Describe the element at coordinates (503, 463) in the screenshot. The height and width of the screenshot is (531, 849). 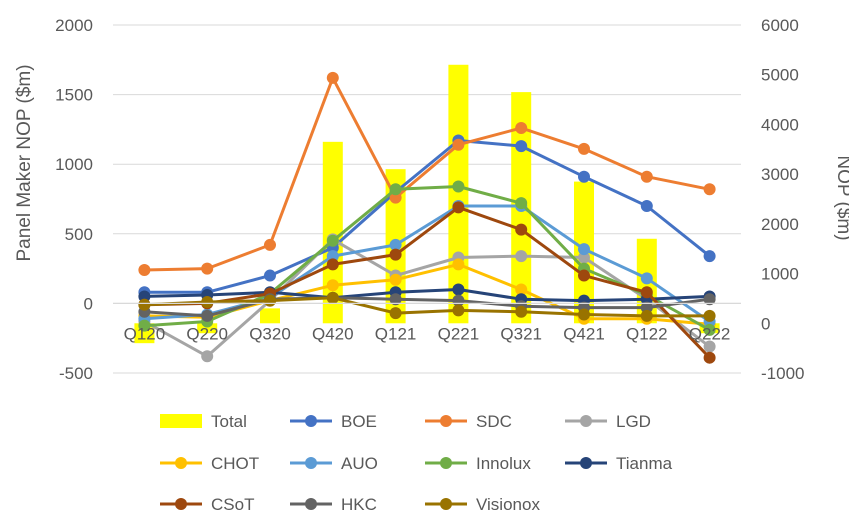
I see `legend-label-innolux: Innolux` at that location.